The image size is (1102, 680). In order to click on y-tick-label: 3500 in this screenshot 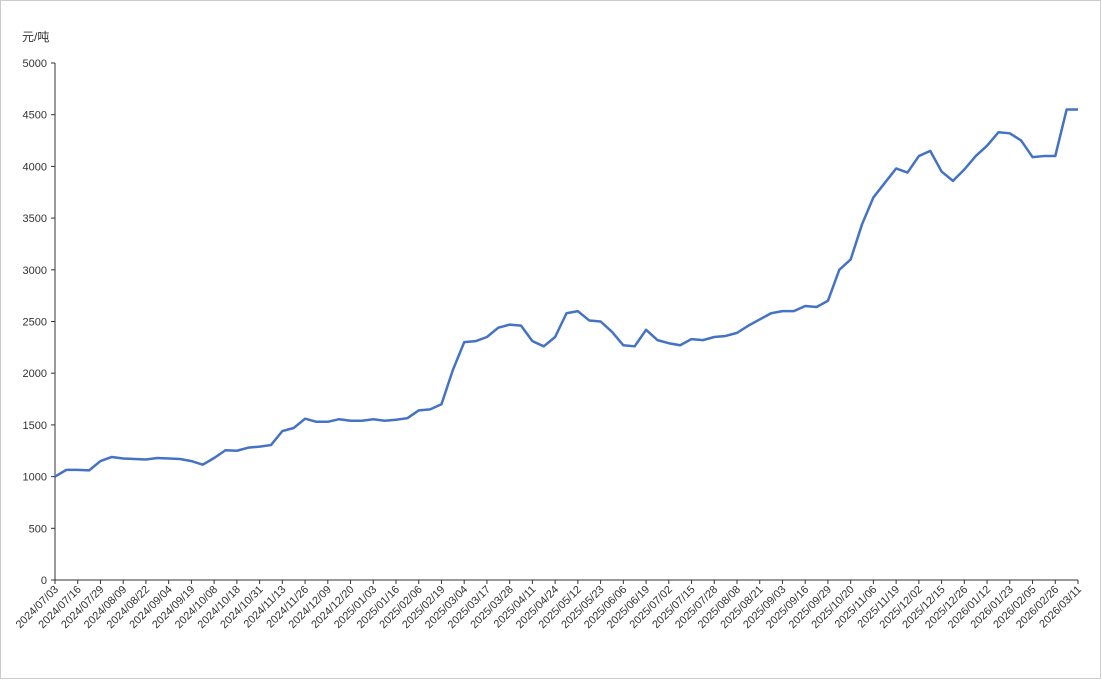, I will do `click(35, 219)`.